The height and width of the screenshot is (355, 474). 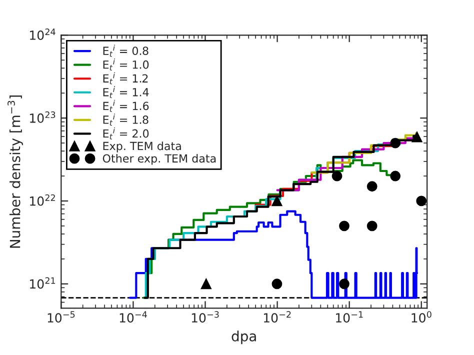 What do you see at coordinates (125, 120) in the screenshot?
I see `legend-label: E$_{t}$$^{i}$ = 1.8` at bounding box center [125, 120].